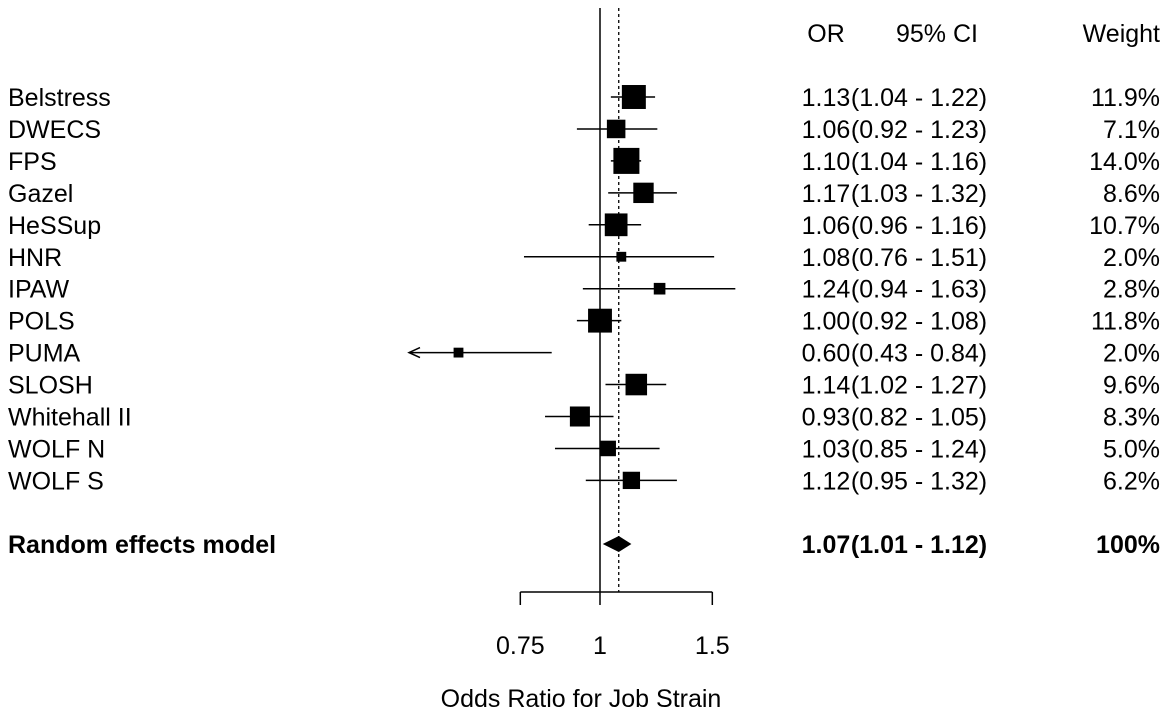 This screenshot has width=1166, height=722. Describe the element at coordinates (54, 226) in the screenshot. I see `study-name: HeSSup` at that location.